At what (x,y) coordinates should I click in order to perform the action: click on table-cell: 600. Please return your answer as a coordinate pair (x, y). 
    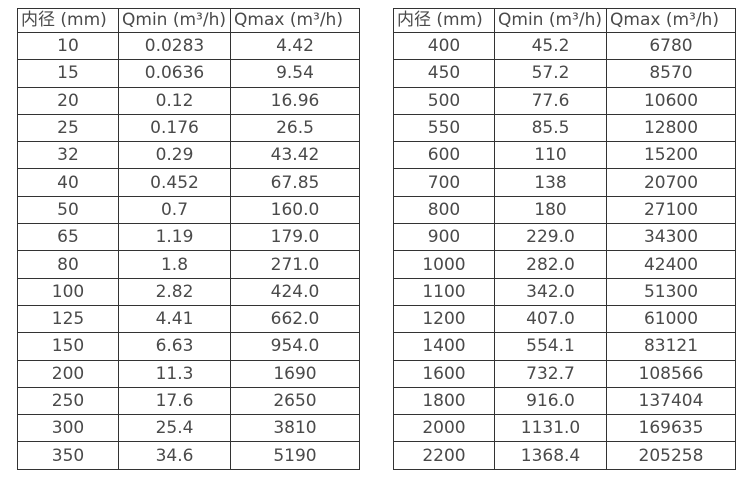
    Looking at the image, I should click on (444, 155).